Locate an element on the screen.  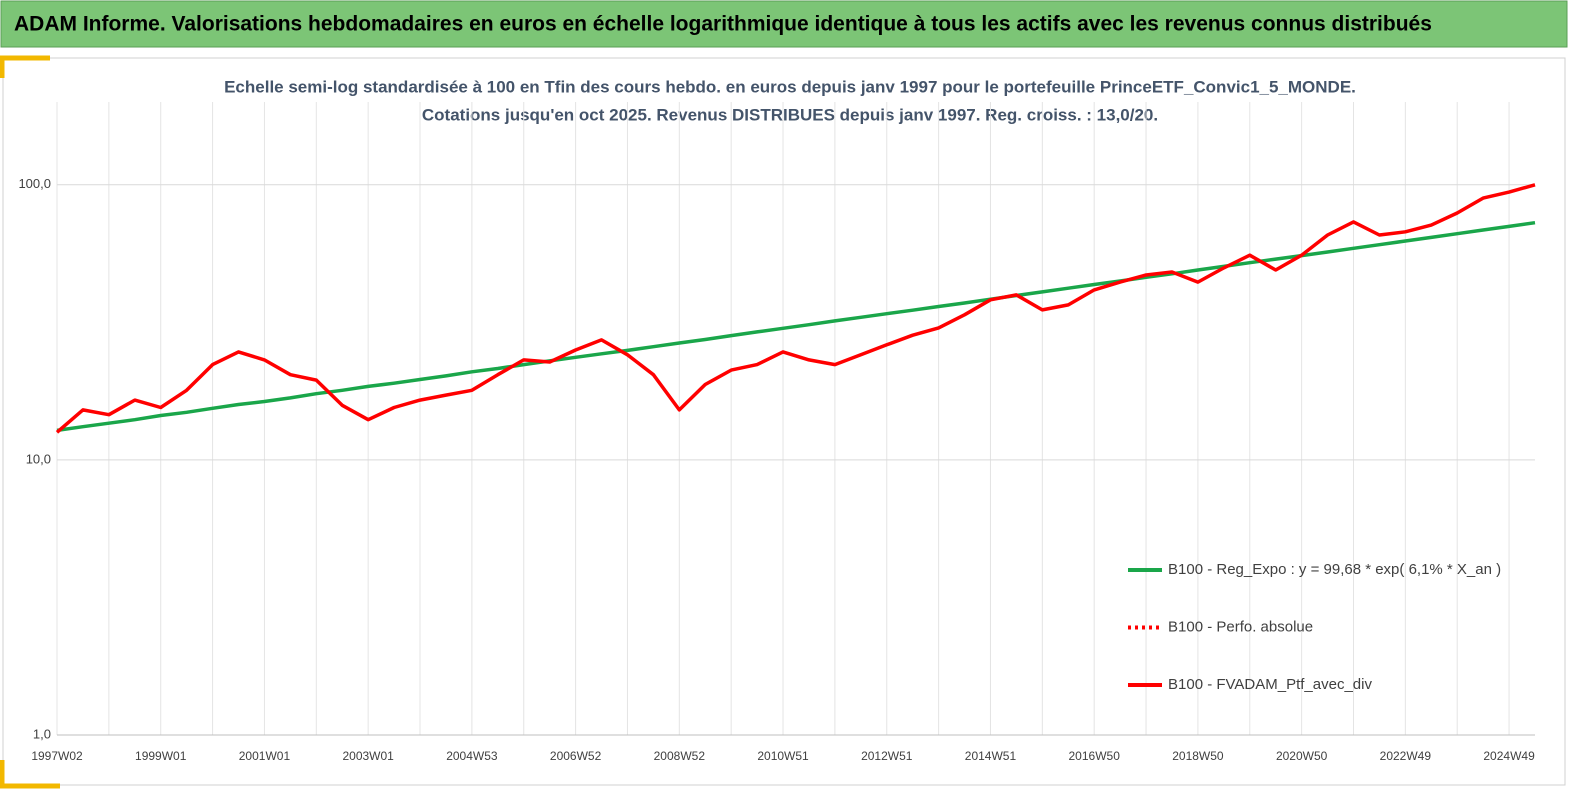
x-tick-label: 2012W51 is located at coordinates (887, 756).